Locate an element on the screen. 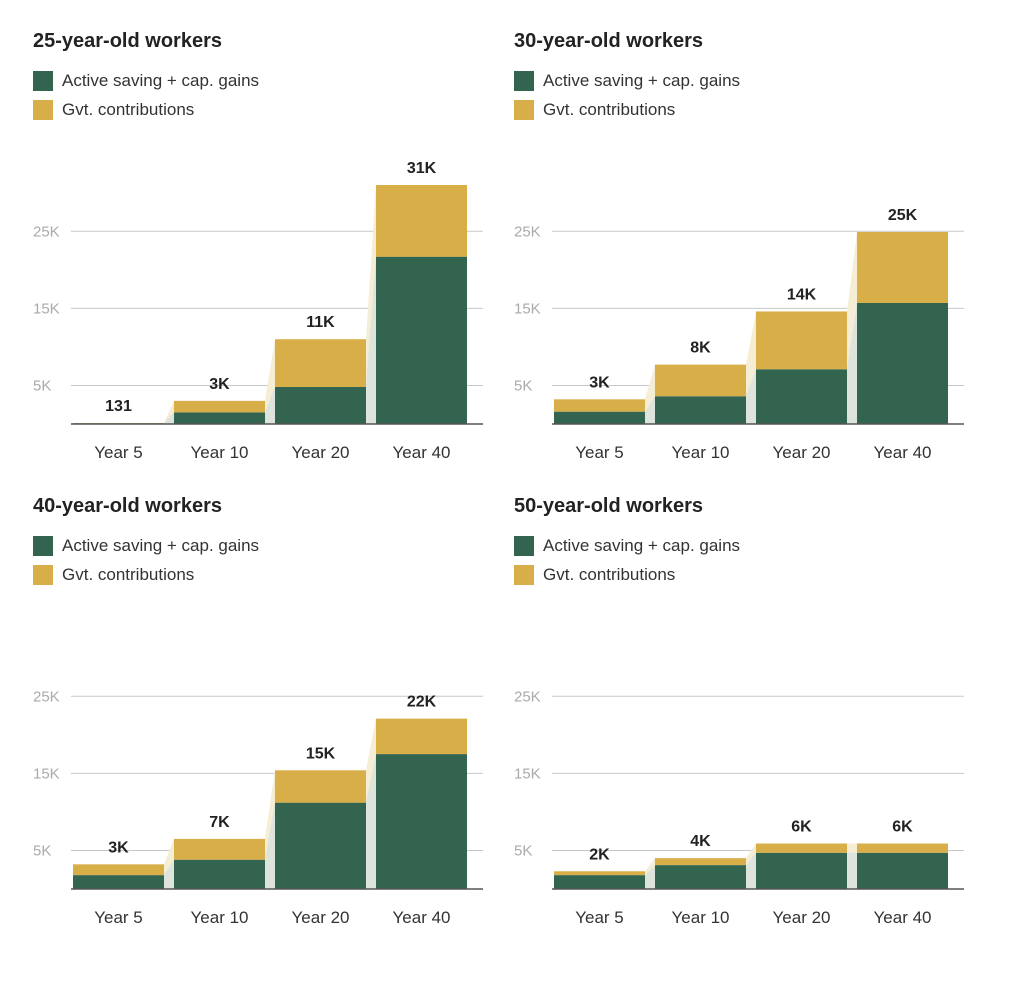  bar-total-label: 6K is located at coordinates (801, 827).